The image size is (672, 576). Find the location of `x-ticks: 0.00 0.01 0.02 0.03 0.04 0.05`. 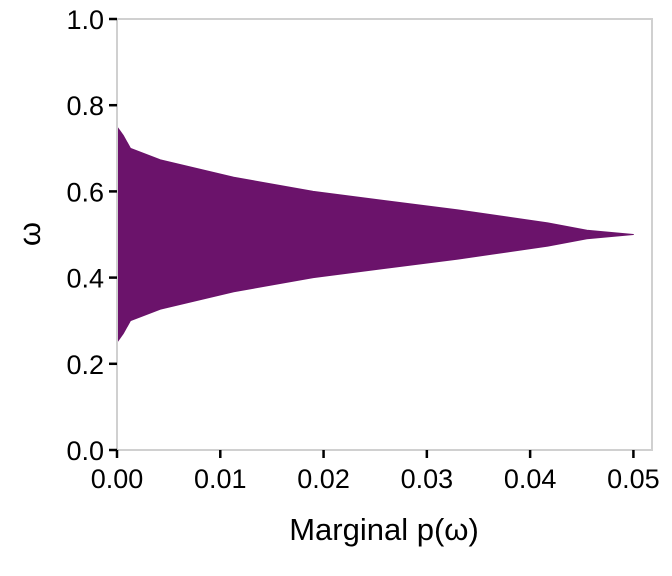

x-ticks: 0.00 0.01 0.02 0.03 0.04 0.05 is located at coordinates (375, 472).